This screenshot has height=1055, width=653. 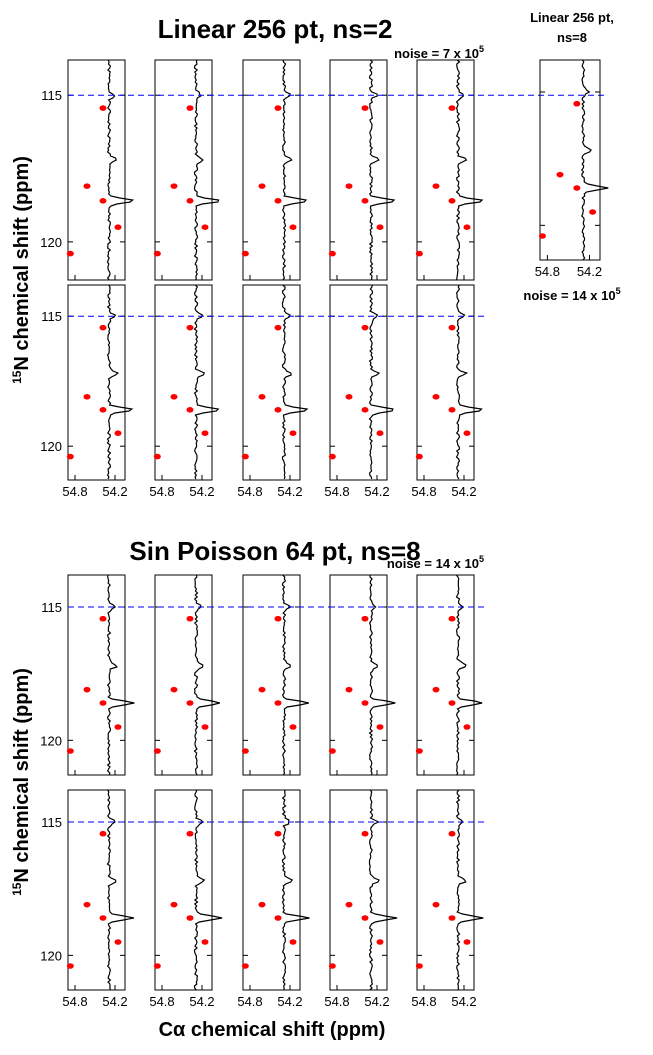 I want to click on y-label-sup: 15, so click(x=17, y=889).